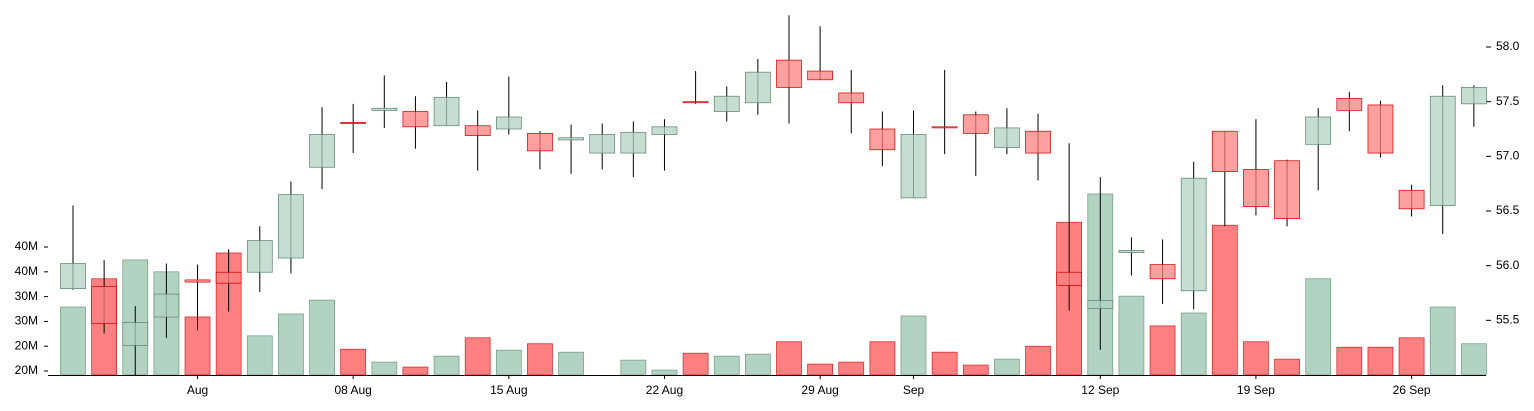  Describe the element at coordinates (1412, 390) in the screenshot. I see `x-tick-label: 26 Sep` at that location.